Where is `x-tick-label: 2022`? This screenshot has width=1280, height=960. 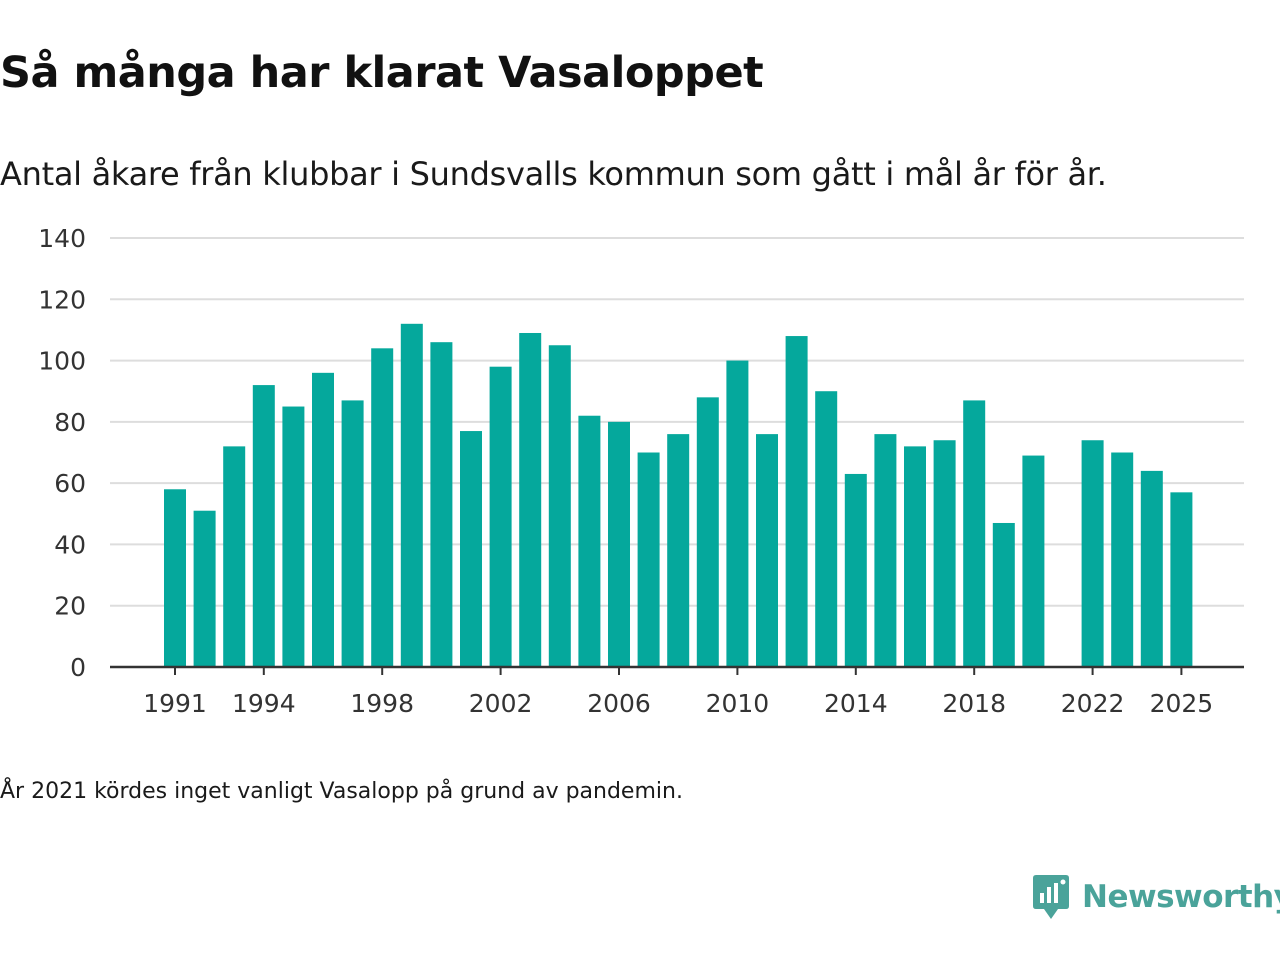 x-tick-label: 2022 is located at coordinates (1093, 703).